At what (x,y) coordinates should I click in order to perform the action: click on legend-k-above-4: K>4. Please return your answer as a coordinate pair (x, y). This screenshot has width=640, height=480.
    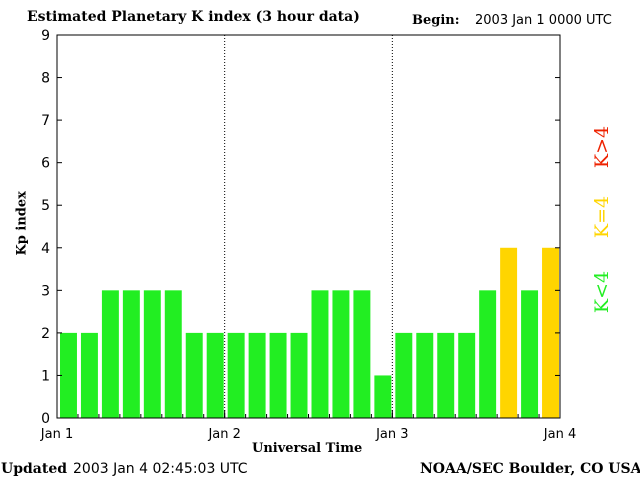
    Looking at the image, I should click on (602, 147).